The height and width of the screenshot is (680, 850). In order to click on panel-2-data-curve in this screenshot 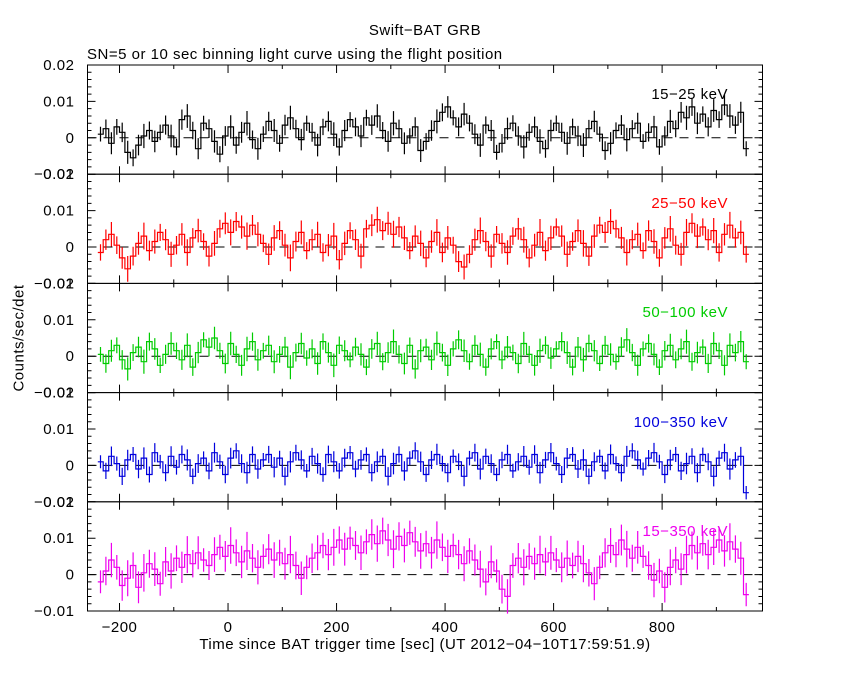, I will do `click(423, 353)`.